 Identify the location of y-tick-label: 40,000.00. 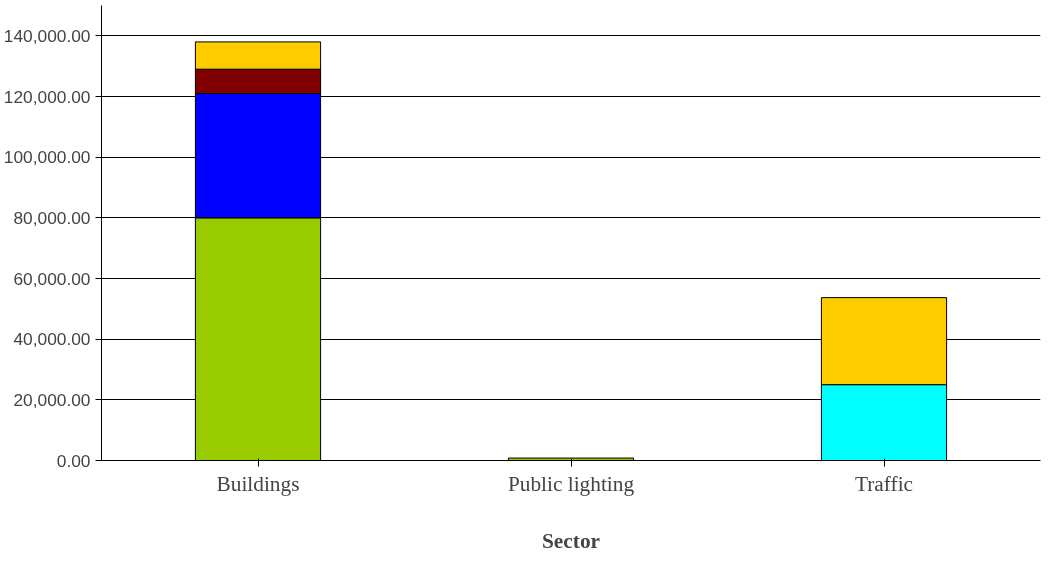
(52, 339).